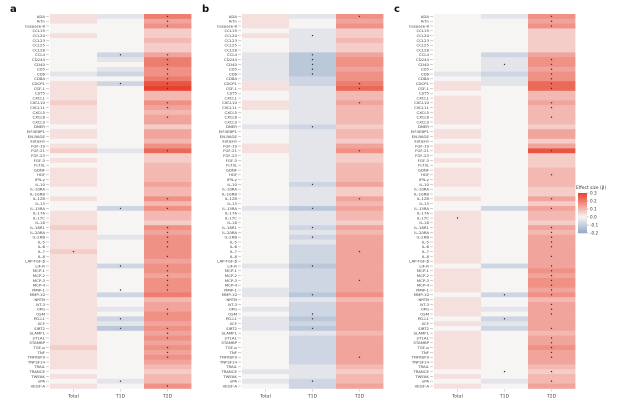  Describe the element at coordinates (232, 179) in the screenshot. I see `row-label: IFN-γ` at that location.